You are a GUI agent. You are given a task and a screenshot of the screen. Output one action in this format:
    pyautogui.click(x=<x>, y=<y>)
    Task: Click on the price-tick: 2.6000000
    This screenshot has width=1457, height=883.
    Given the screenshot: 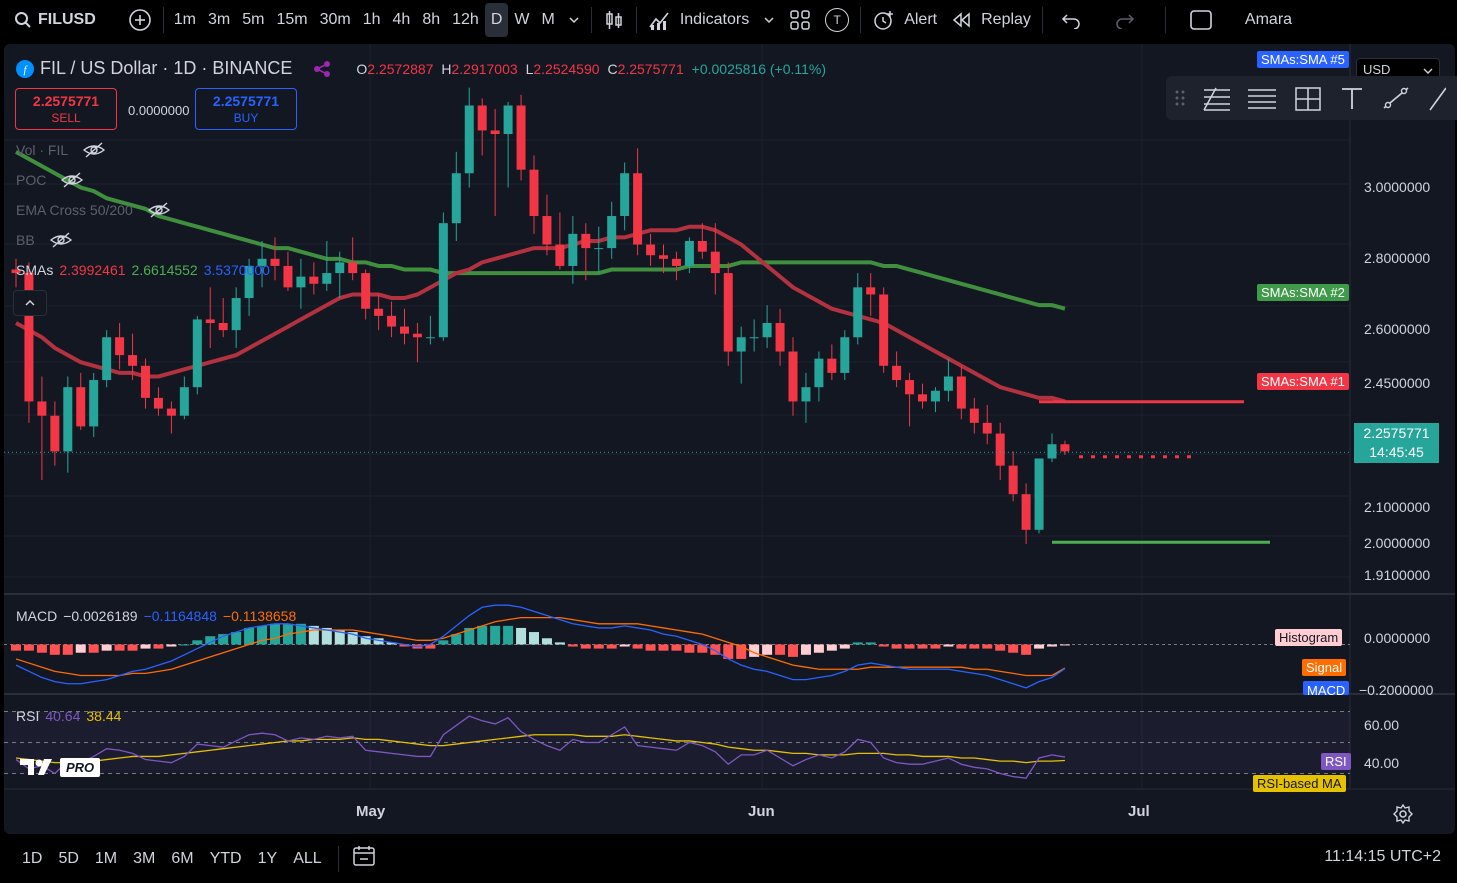 What is the action you would take?
    pyautogui.click(x=1397, y=329)
    